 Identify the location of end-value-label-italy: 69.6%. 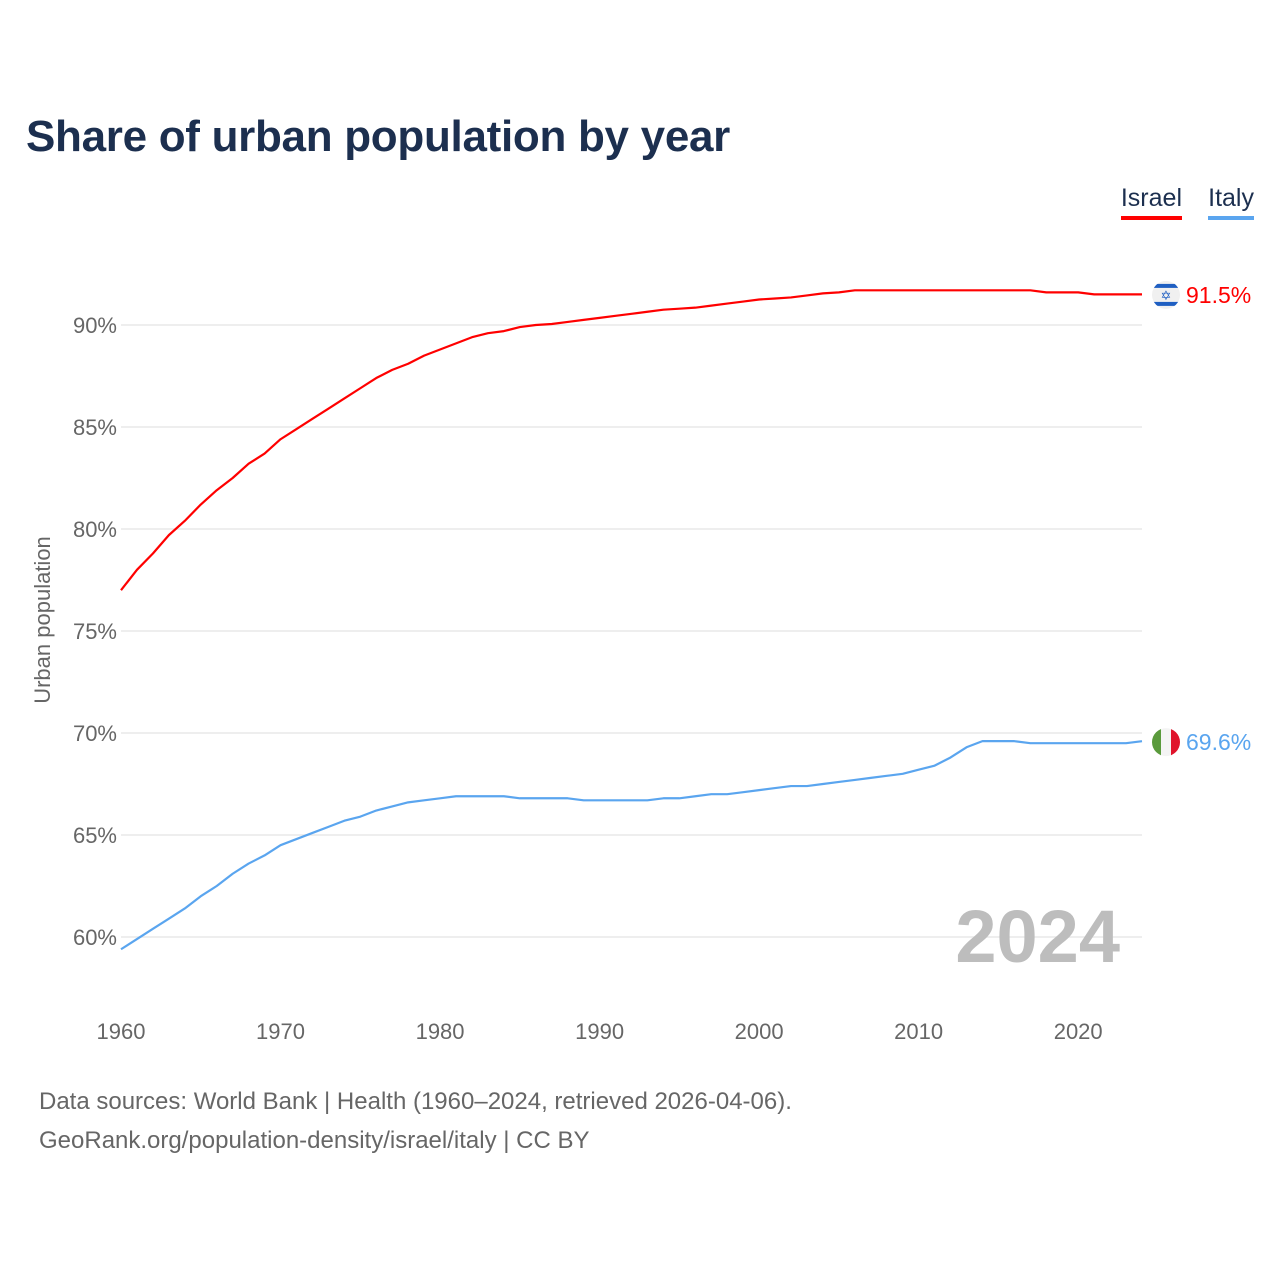
(1218, 742).